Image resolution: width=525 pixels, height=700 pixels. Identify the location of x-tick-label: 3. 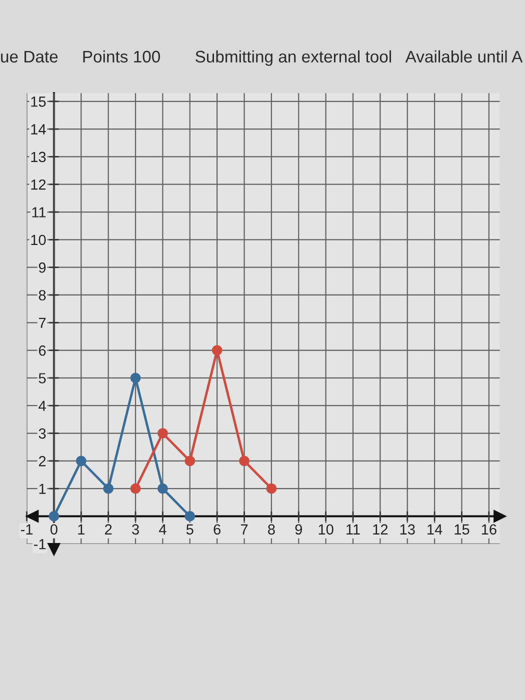
(135, 529).